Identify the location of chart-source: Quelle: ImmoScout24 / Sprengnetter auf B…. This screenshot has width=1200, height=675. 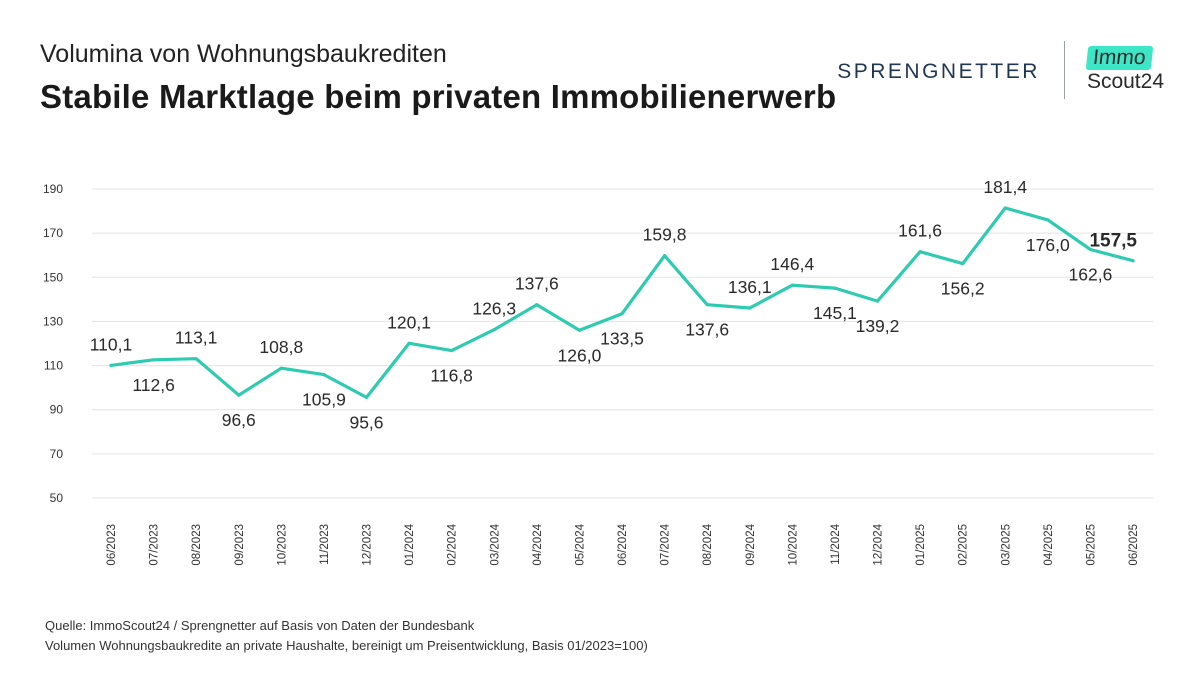
(346, 636).